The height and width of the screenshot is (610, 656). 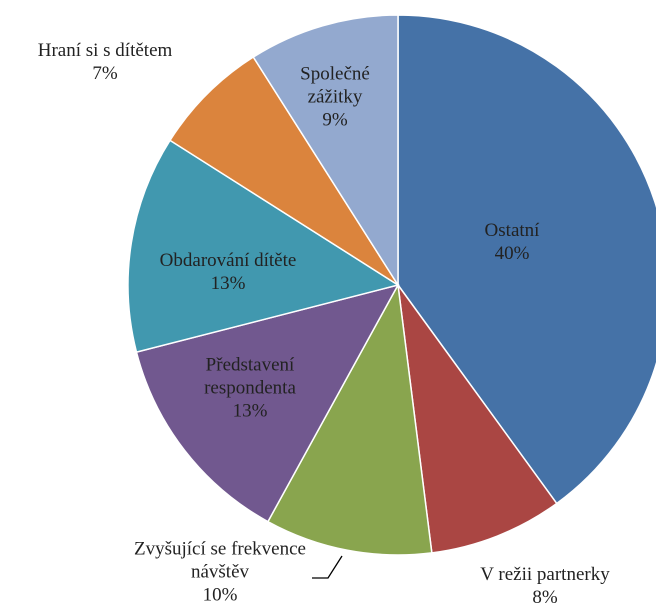 I want to click on category-name: Představení respondenta, so click(x=250, y=376).